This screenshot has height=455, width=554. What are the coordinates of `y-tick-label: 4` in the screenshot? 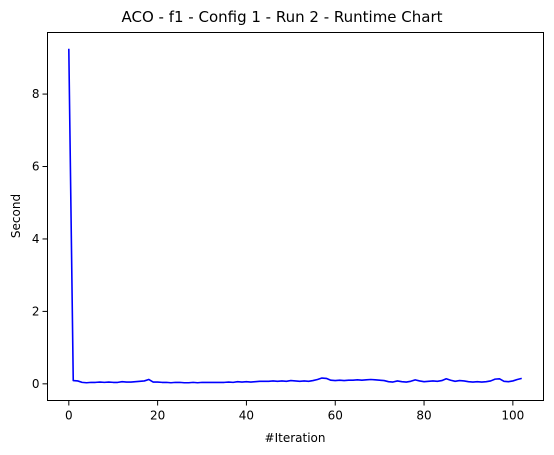 It's located at (36, 239).